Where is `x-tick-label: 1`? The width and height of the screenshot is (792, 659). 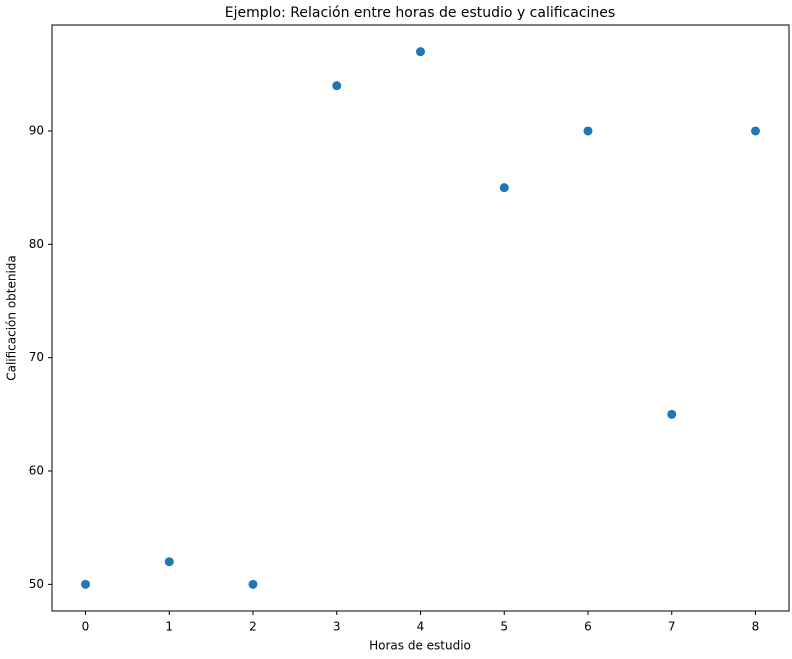 x-tick-label: 1 is located at coordinates (169, 627).